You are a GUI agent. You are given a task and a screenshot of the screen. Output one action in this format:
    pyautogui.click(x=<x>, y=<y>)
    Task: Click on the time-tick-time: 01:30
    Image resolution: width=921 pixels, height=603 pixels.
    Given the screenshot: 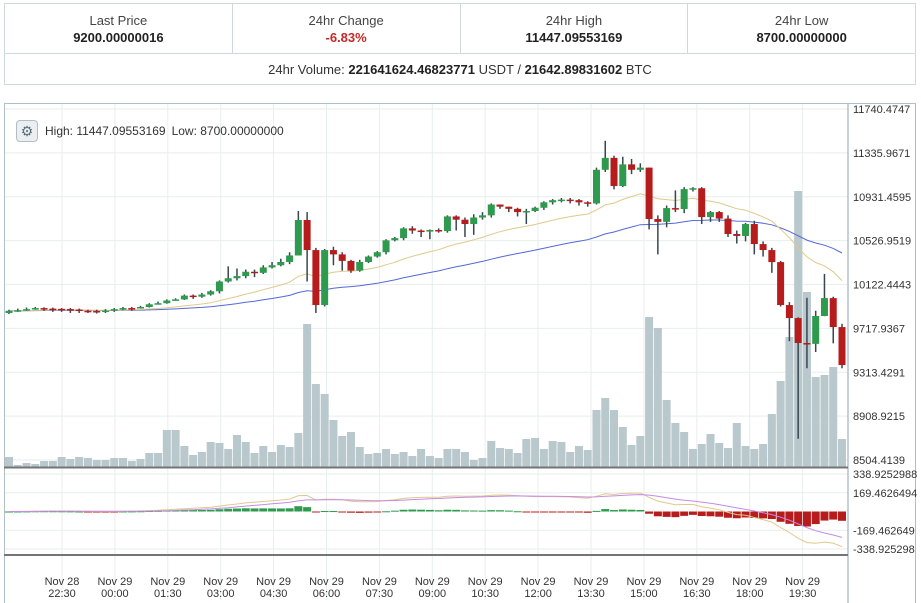 What is the action you would take?
    pyautogui.click(x=168, y=594)
    